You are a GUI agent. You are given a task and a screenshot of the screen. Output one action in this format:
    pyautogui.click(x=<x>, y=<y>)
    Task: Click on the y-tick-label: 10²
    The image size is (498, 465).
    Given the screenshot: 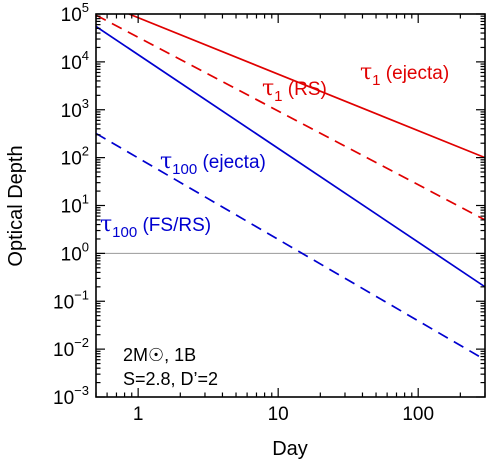 What is the action you would take?
    pyautogui.click(x=75, y=157)
    